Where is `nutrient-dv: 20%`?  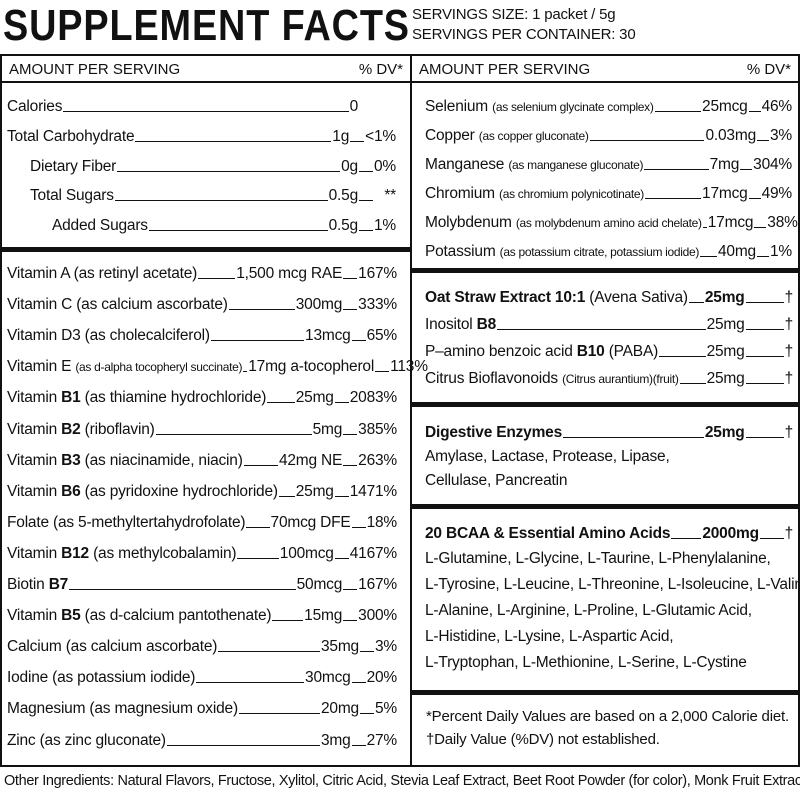 nutrient-dv: 20% is located at coordinates (382, 678).